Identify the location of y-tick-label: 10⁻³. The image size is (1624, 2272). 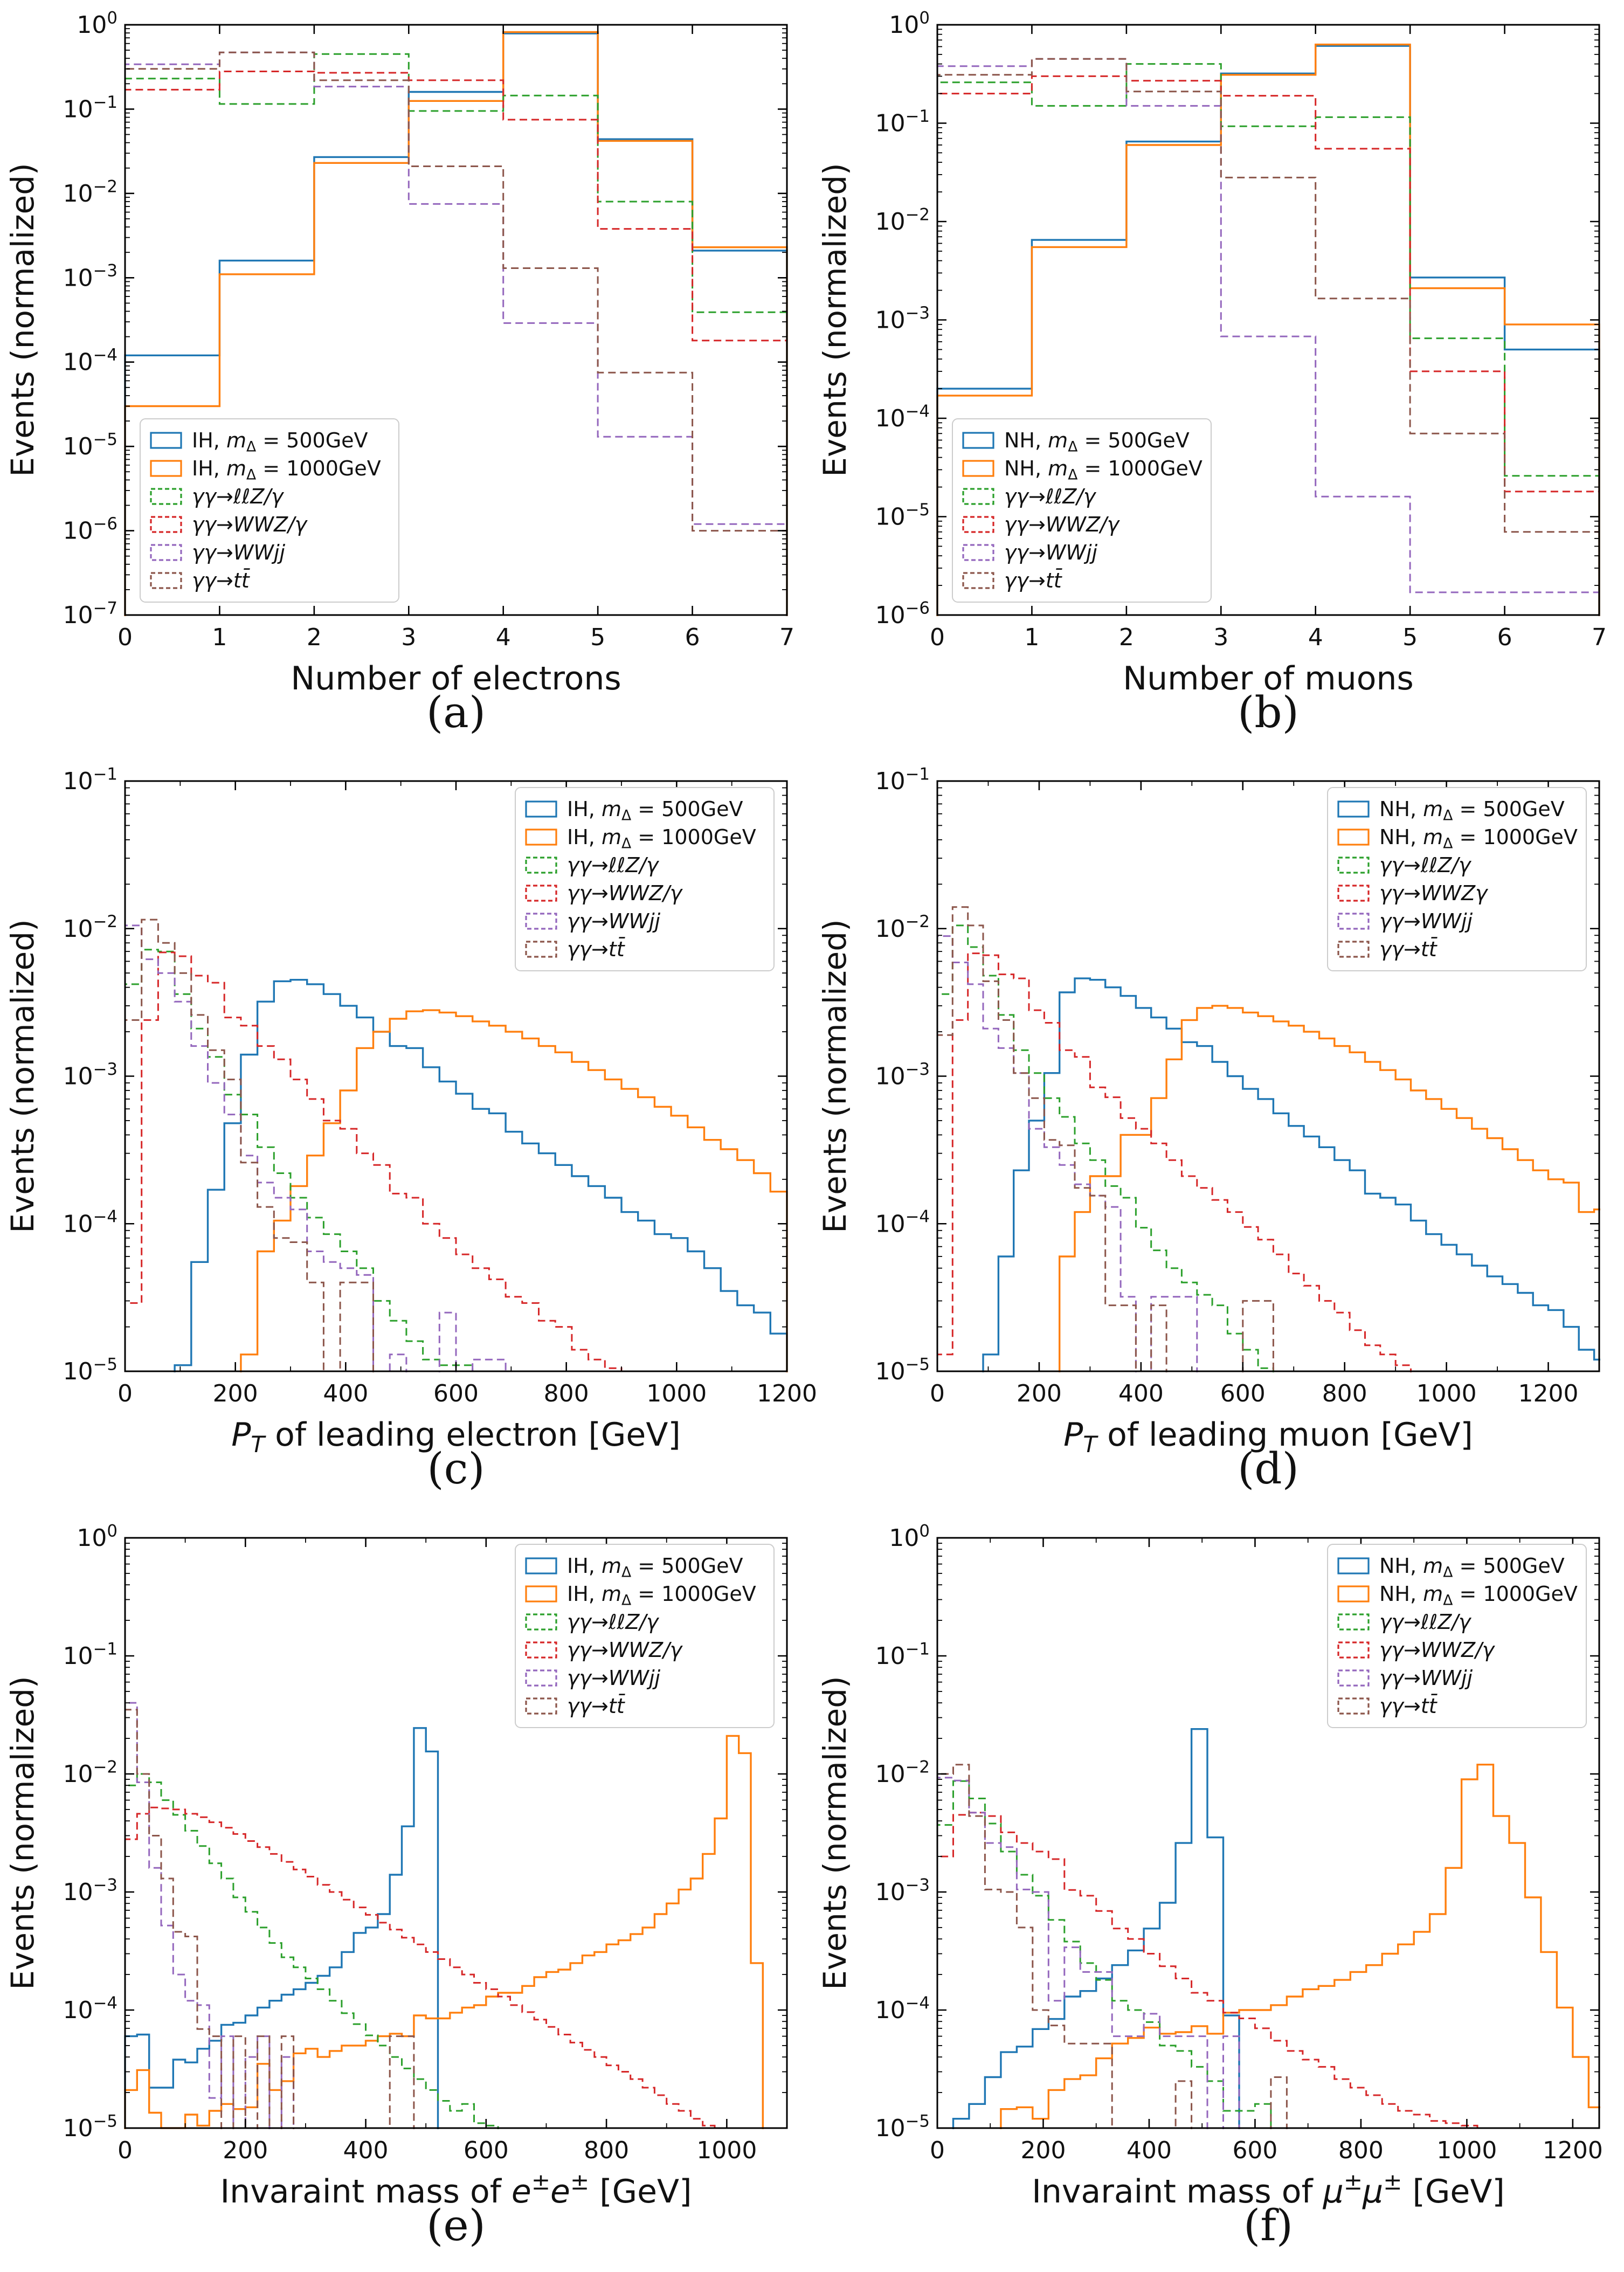
(90, 1075).